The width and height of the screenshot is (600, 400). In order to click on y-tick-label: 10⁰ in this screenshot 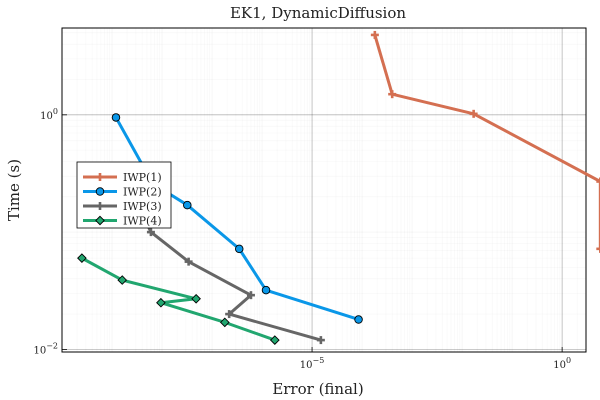, I will do `click(49, 114)`.